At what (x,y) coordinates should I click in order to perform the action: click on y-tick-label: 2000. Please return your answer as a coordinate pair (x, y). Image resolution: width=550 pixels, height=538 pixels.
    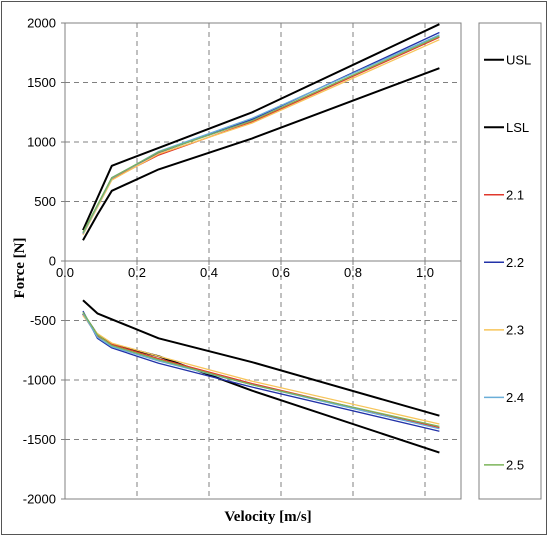
    Looking at the image, I should click on (41, 23).